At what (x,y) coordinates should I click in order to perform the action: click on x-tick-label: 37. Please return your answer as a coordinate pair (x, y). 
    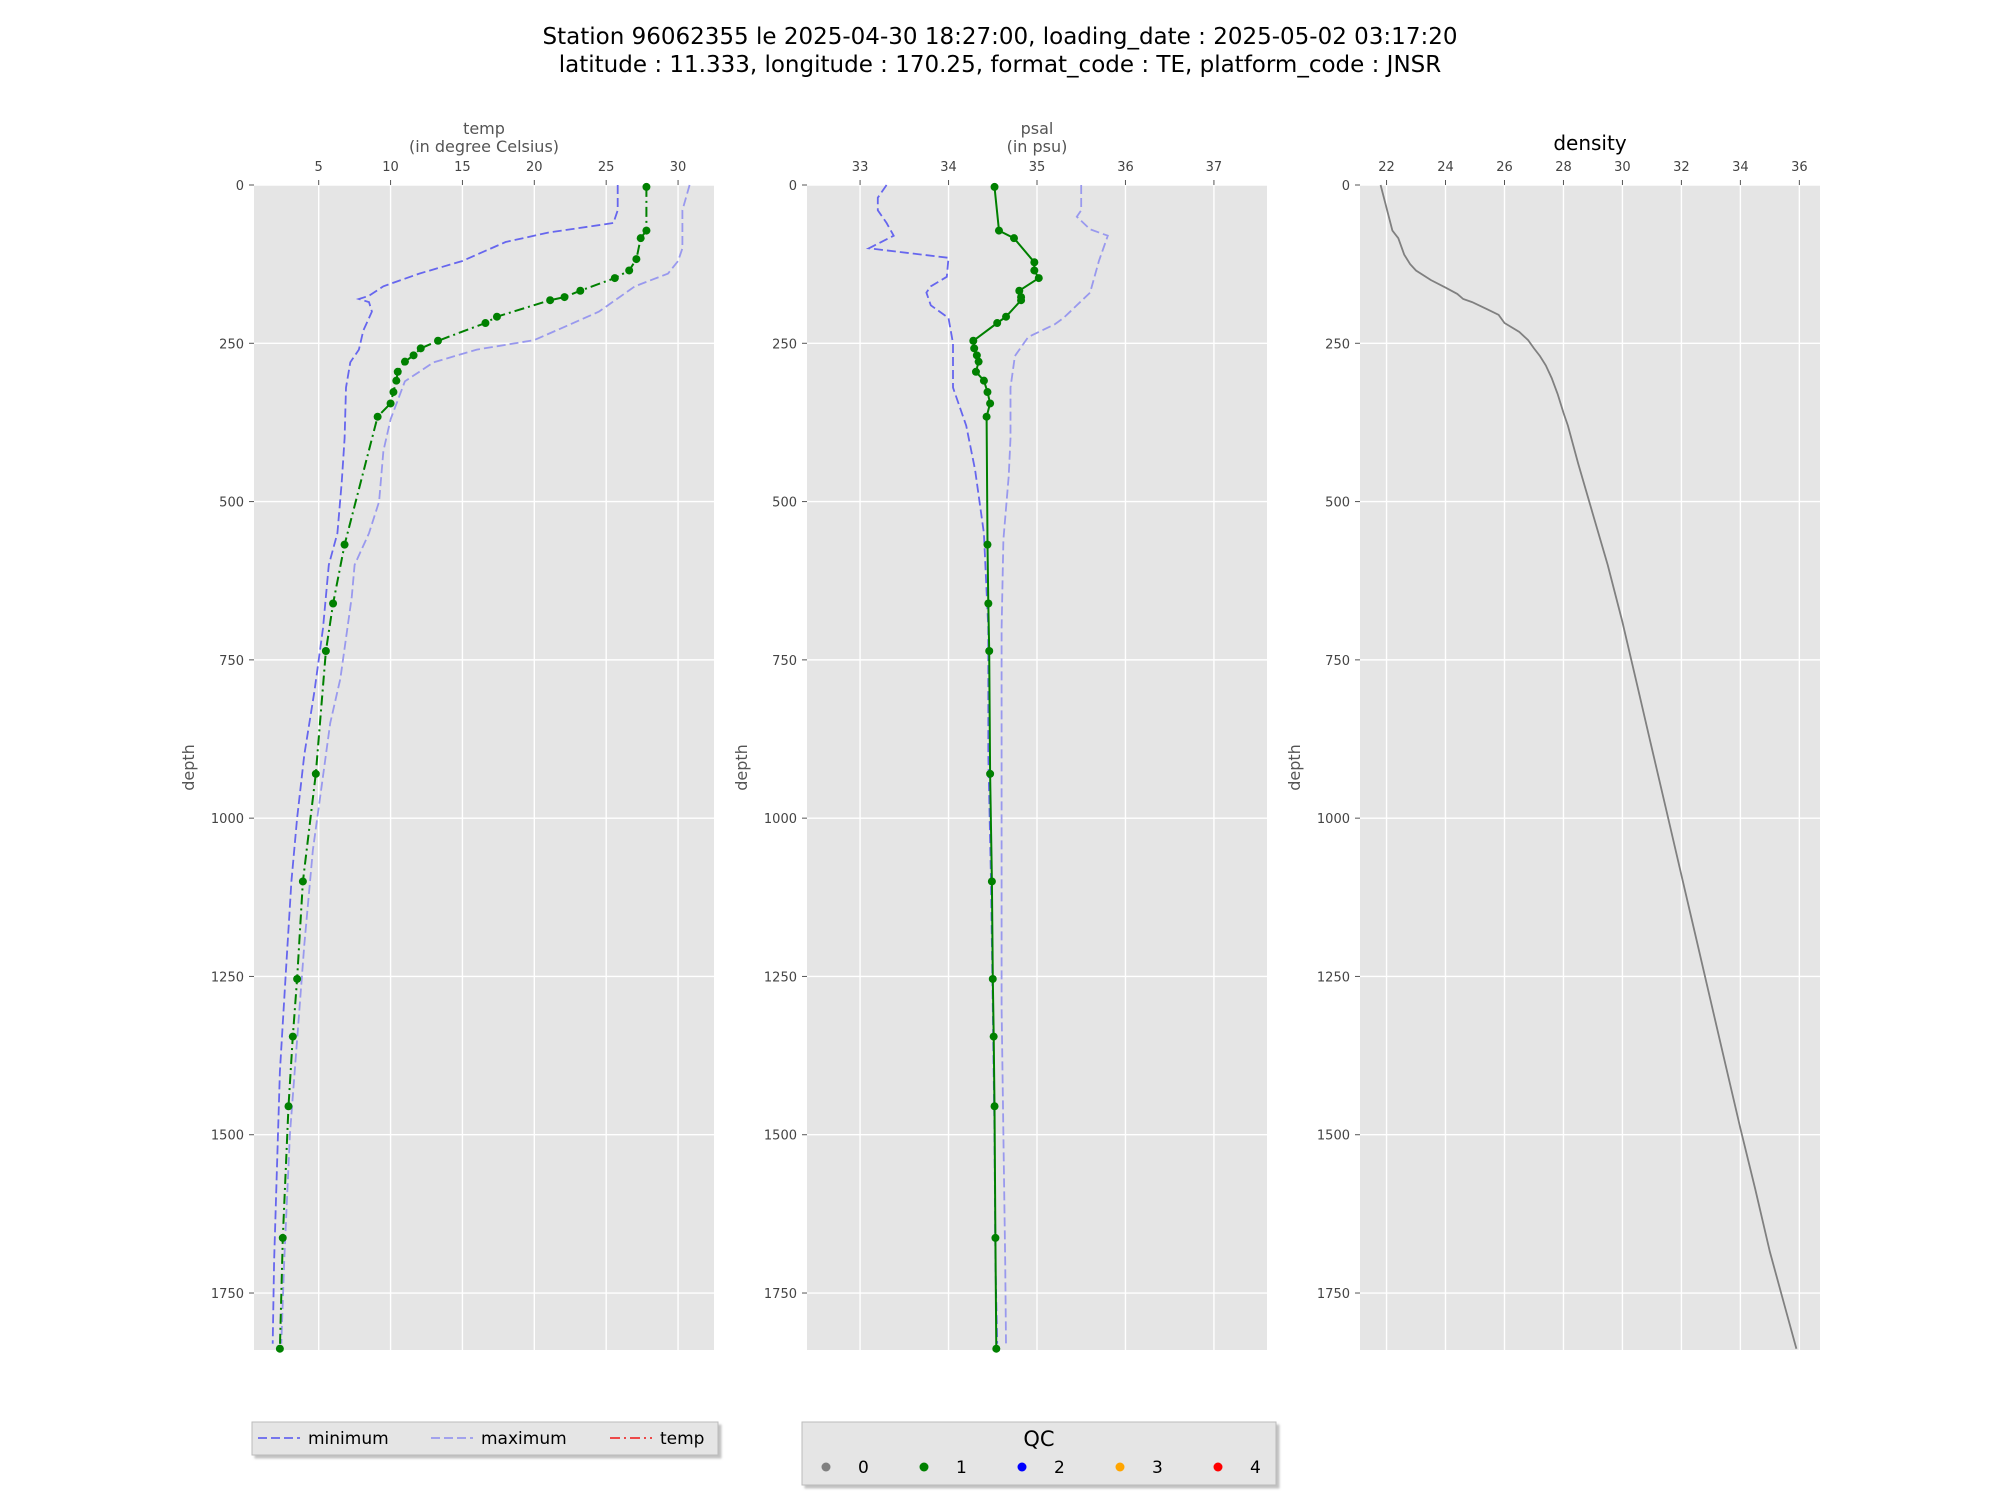
    Looking at the image, I should click on (1214, 167).